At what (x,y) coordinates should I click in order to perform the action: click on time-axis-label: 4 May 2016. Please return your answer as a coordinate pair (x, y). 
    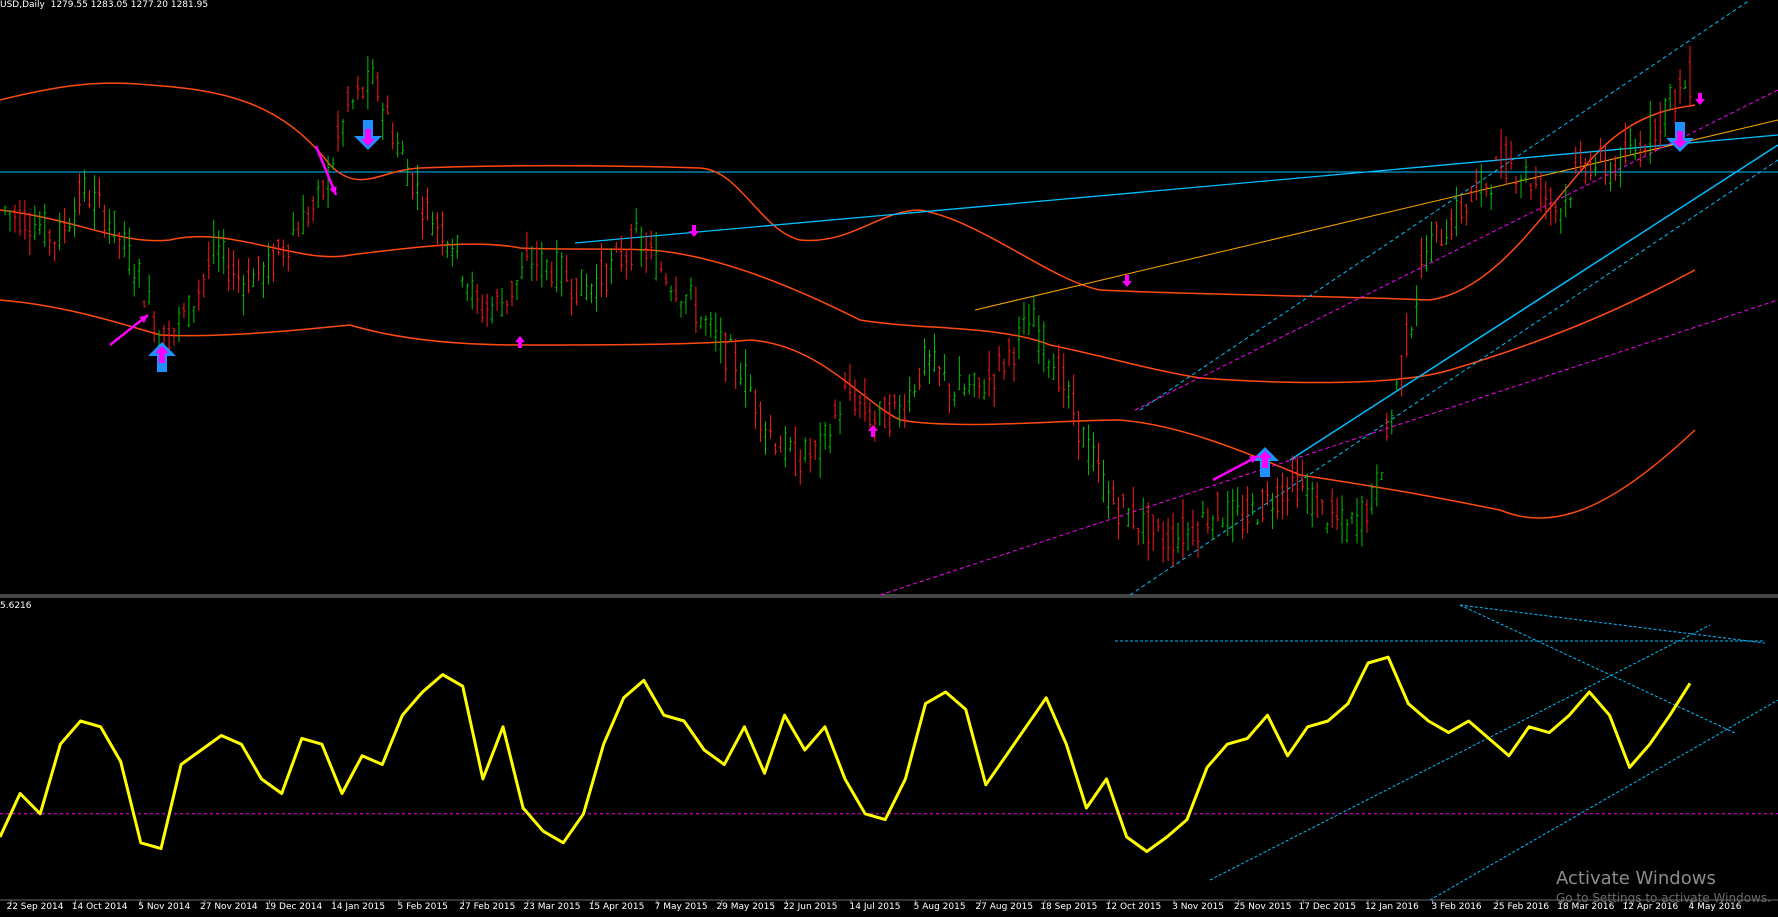
    Looking at the image, I should click on (1715, 907).